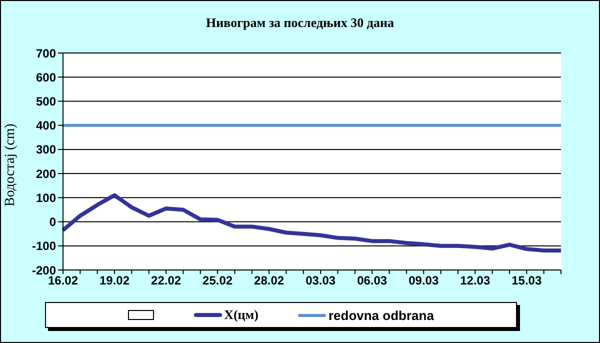  I want to click on y-tick-label: 500, so click(46, 101).